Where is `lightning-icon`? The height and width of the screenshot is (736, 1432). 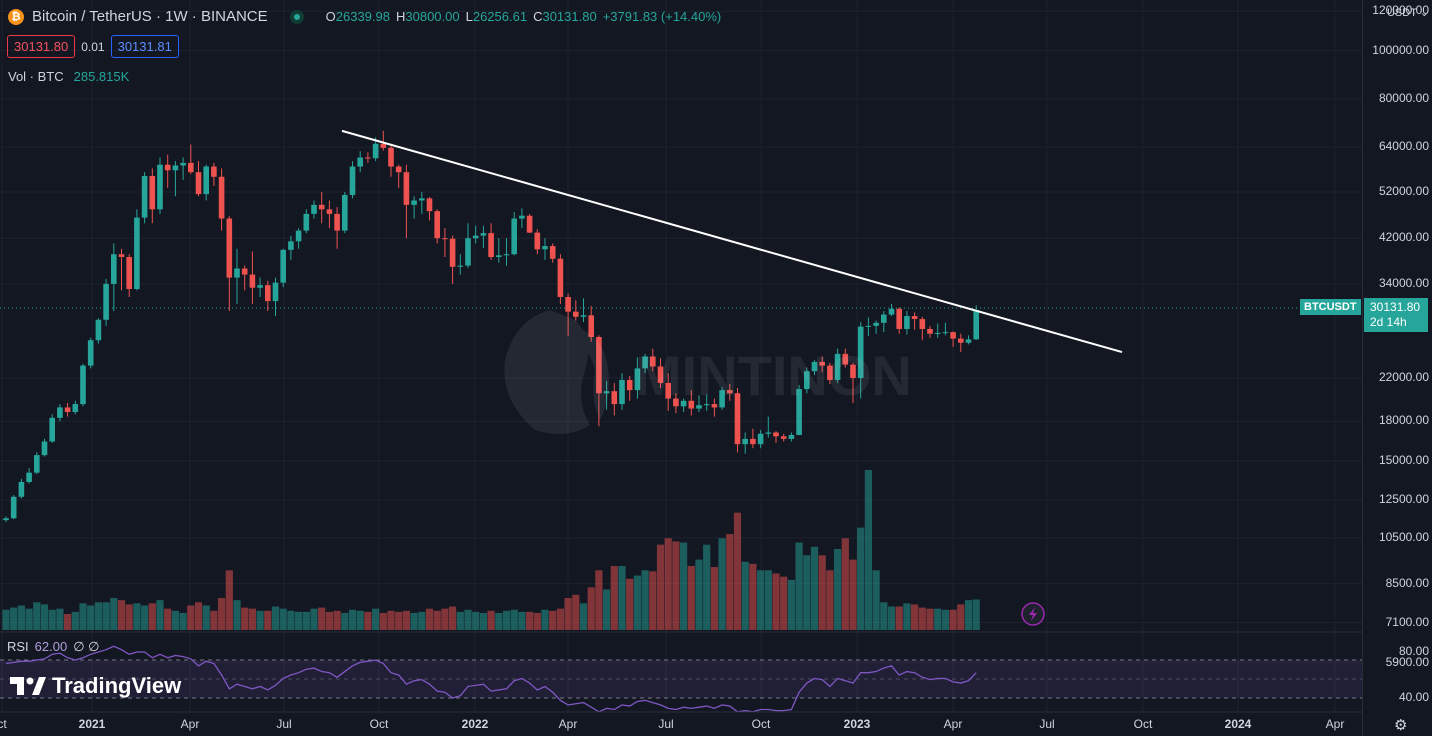 lightning-icon is located at coordinates (1033, 614).